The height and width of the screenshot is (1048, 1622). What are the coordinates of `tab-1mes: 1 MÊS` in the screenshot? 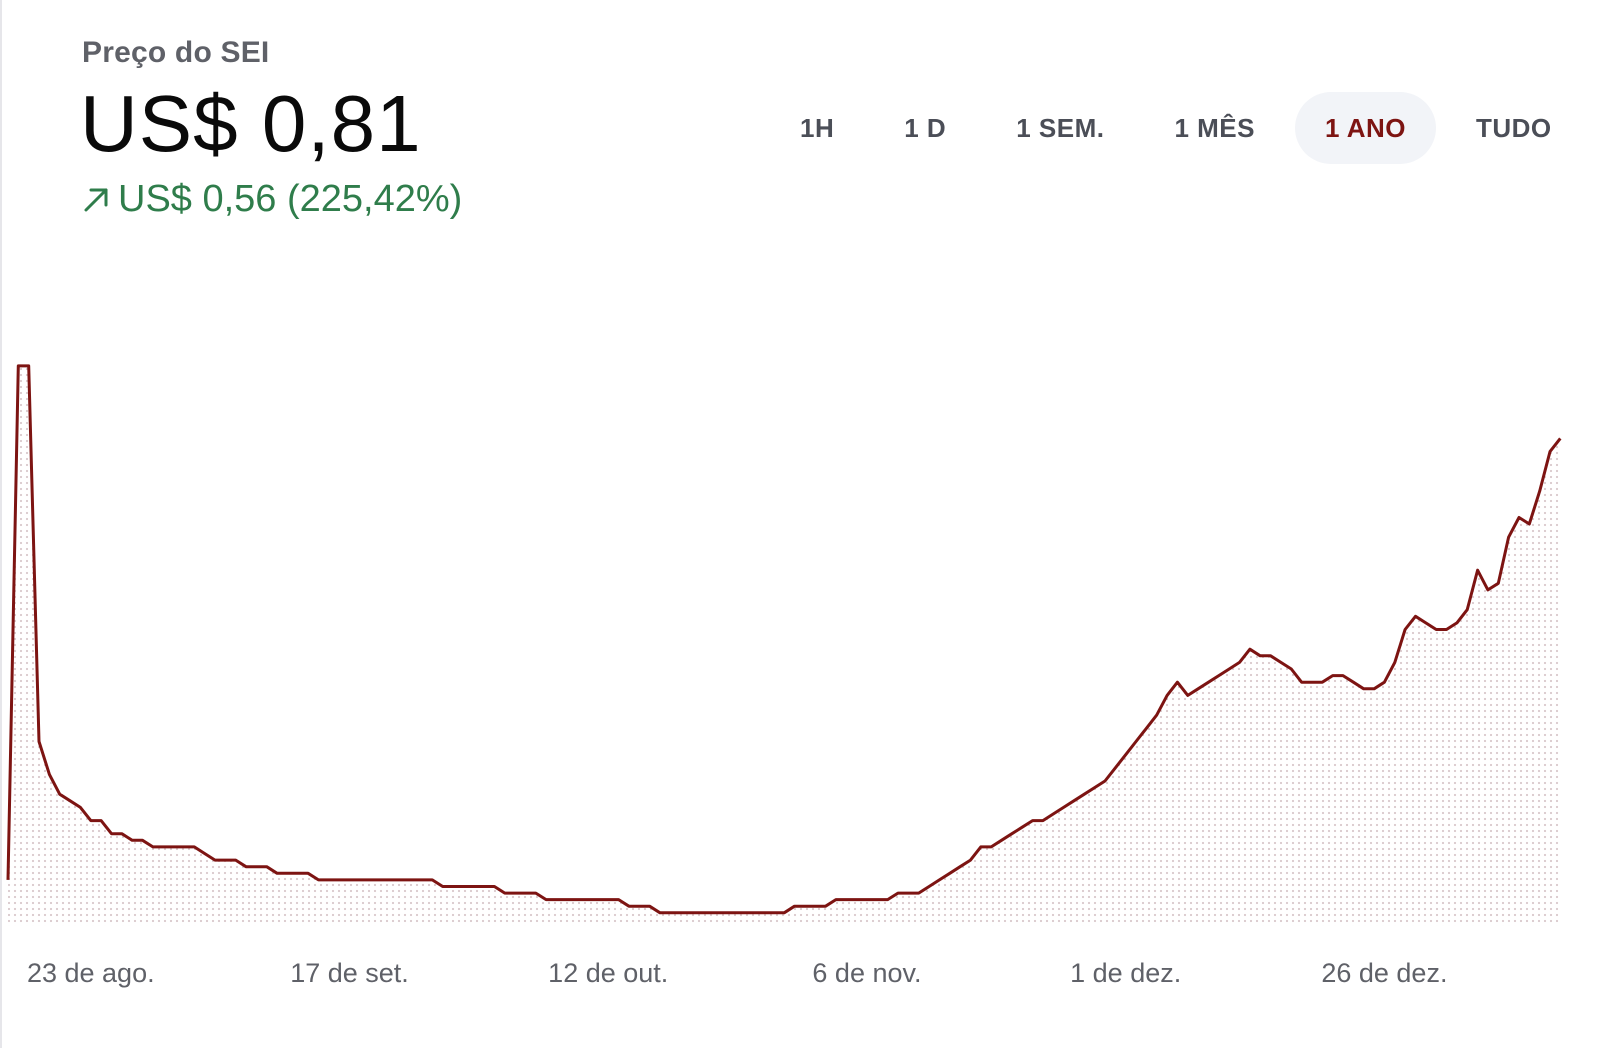 It's located at (1214, 127).